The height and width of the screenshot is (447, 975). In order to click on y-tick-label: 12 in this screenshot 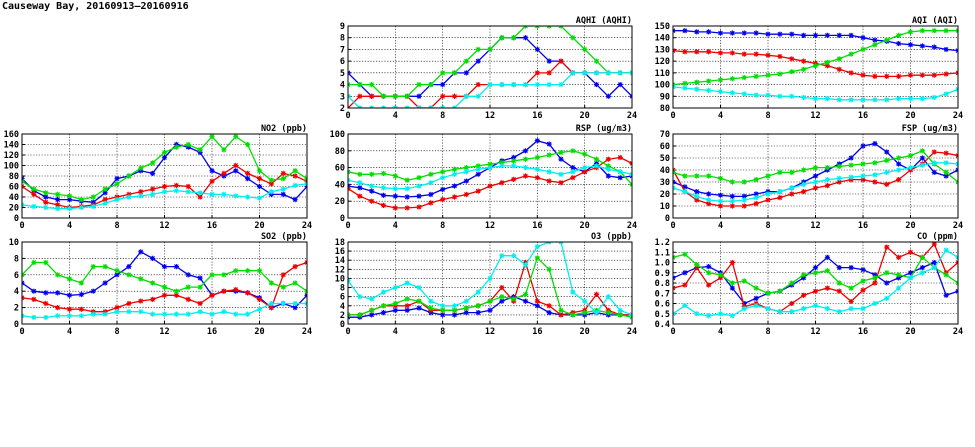, I will do `click(340, 270)`.